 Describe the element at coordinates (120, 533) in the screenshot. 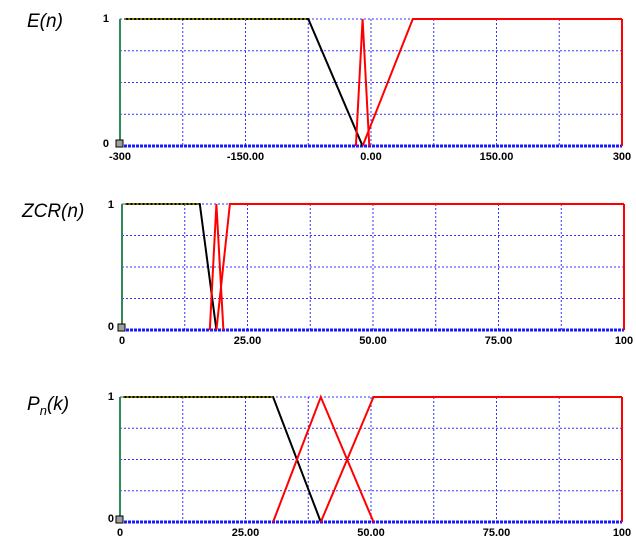

I see `power-xtick-label: 0` at that location.